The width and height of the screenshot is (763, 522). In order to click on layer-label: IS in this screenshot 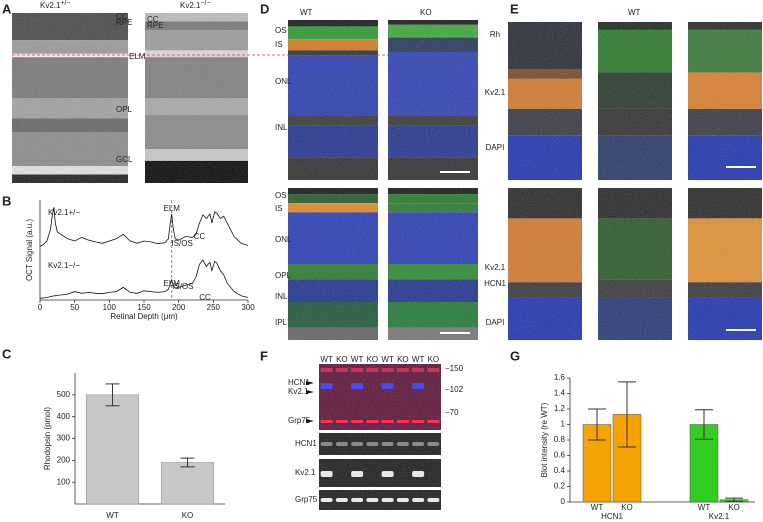, I will do `click(279, 208)`.